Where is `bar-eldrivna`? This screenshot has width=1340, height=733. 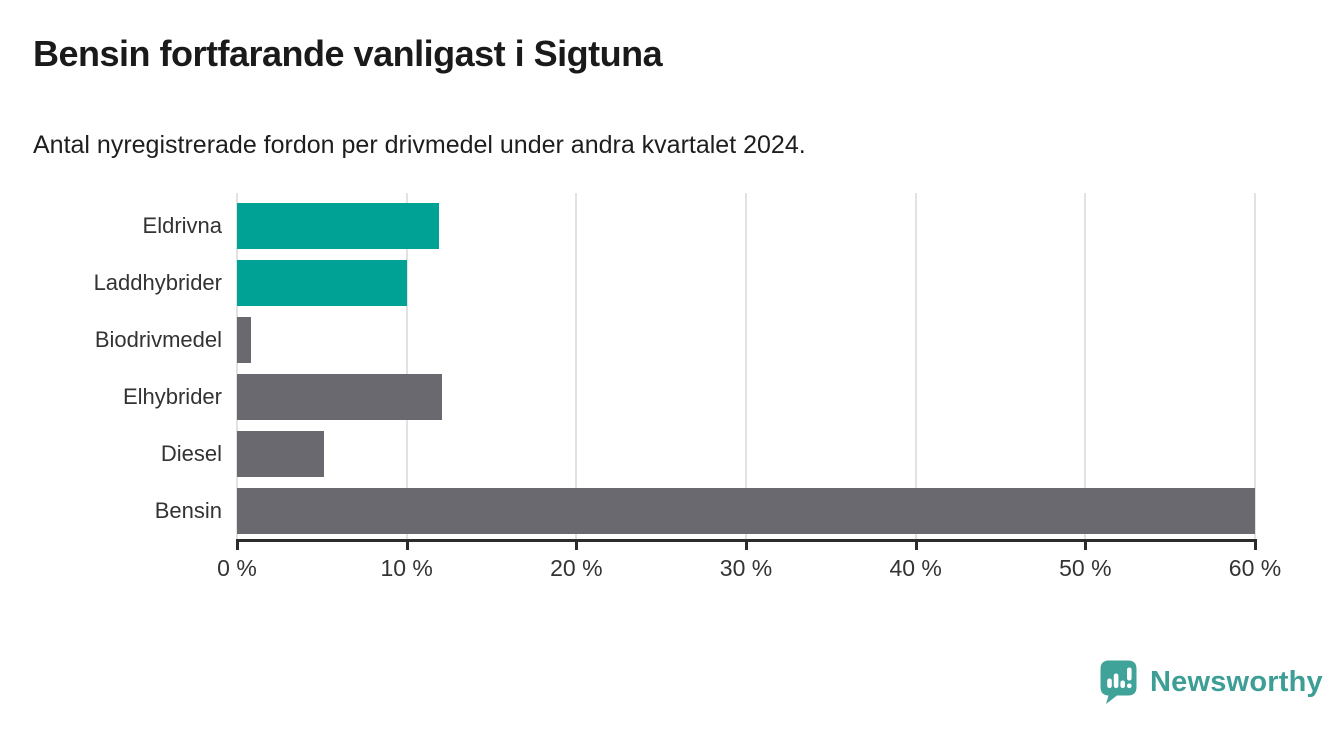
bar-eldrivna is located at coordinates (338, 226).